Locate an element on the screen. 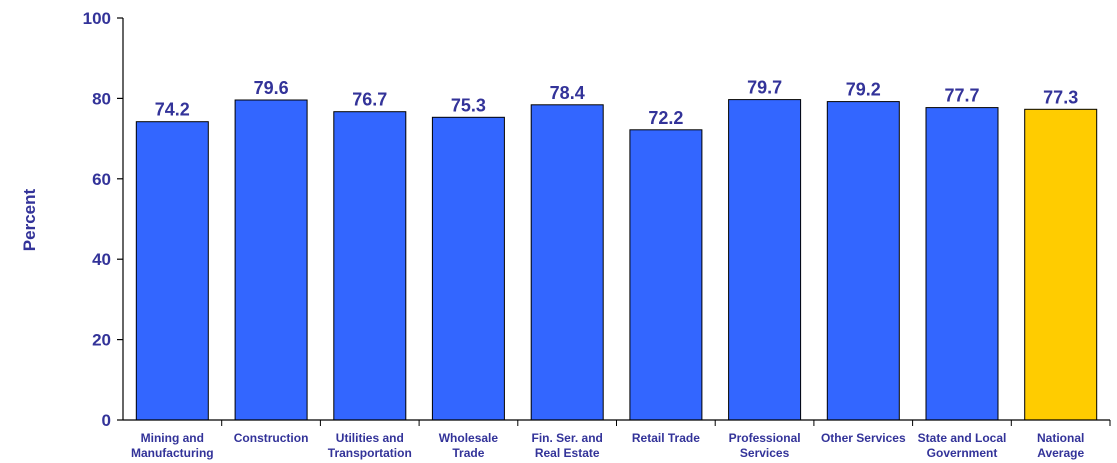 This screenshot has width=1117, height=463. category-label-line: Retail Trade is located at coordinates (666, 438).